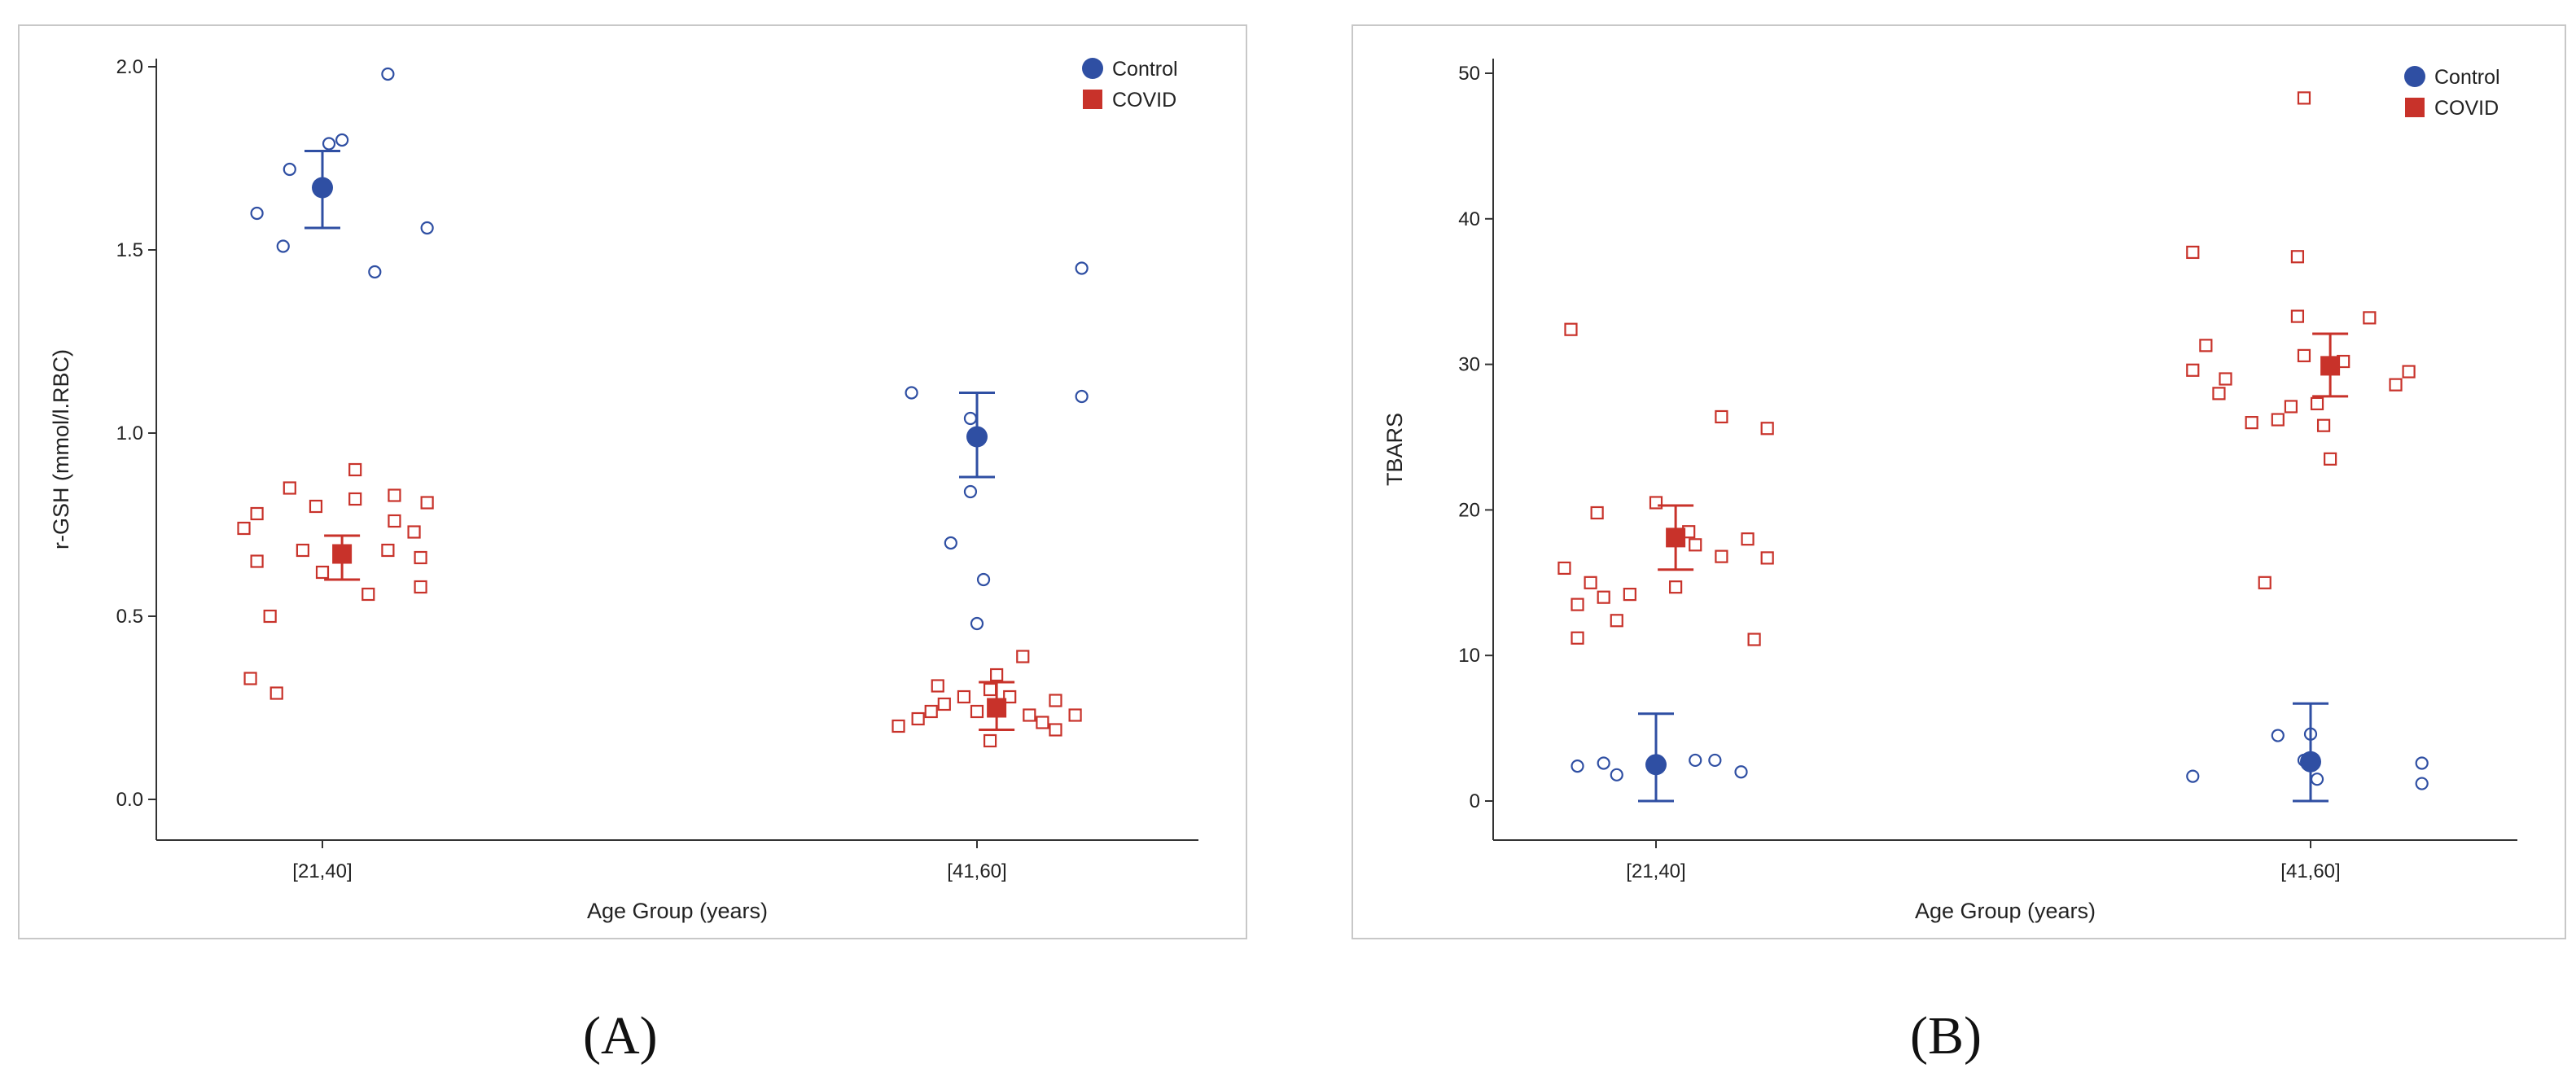 Image resolution: width=2576 pixels, height=1090 pixels. What do you see at coordinates (61, 449) in the screenshot?
I see `y-axis-label: r-GSH (mmol/l.RBC)` at bounding box center [61, 449].